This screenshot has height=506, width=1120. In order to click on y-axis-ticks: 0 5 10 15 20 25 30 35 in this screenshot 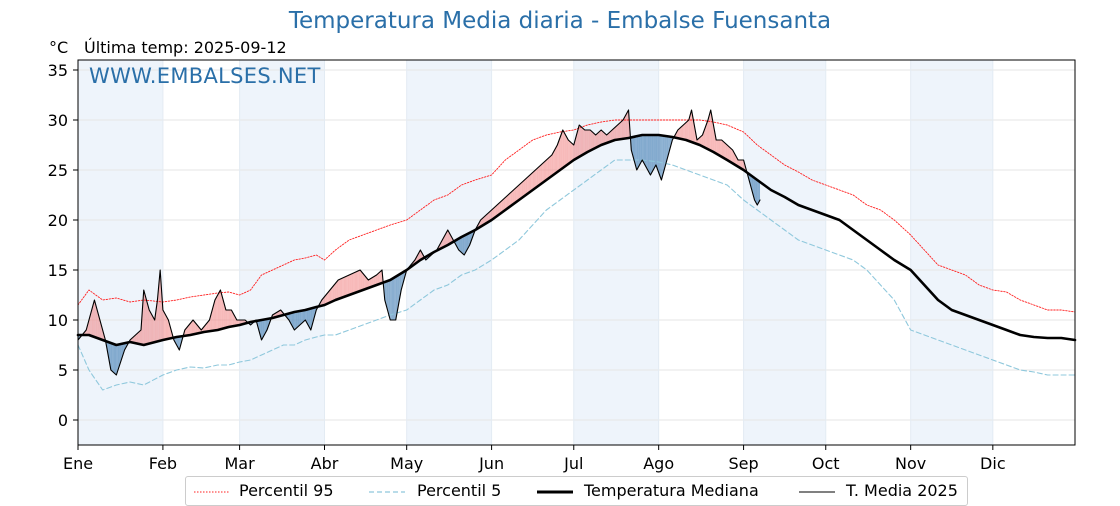, I will do `click(63, 245)`.